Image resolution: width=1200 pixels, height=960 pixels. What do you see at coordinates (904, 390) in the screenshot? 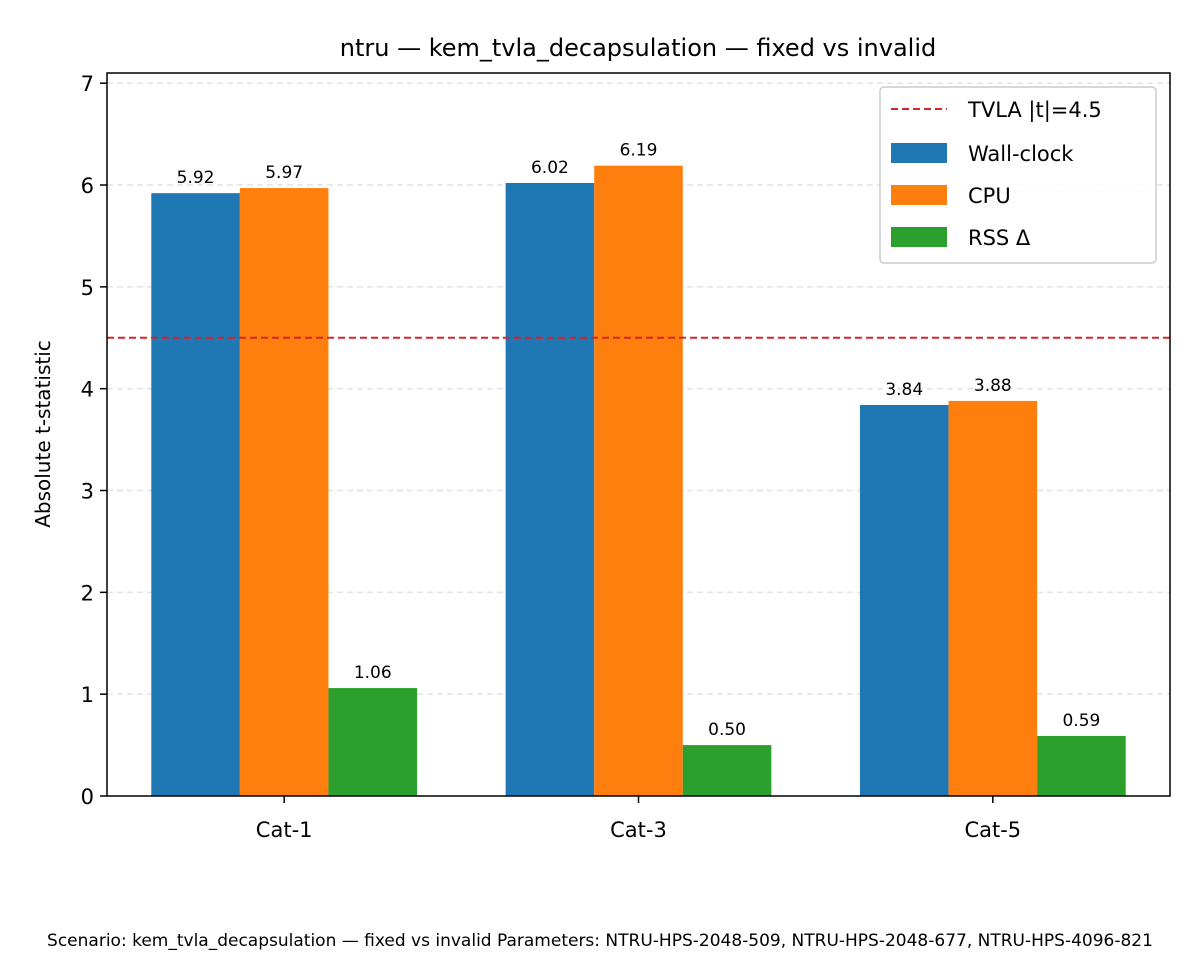
I see `value-label-wall-clock-cat-5: 3.84` at bounding box center [904, 390].